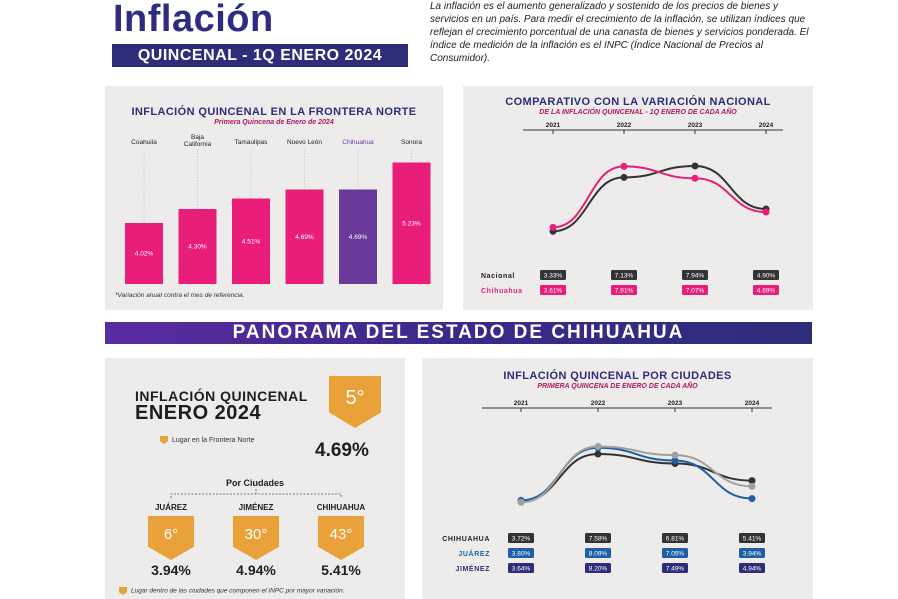 The width and height of the screenshot is (898, 599). I want to click on bar-category-label: California, so click(198, 144).